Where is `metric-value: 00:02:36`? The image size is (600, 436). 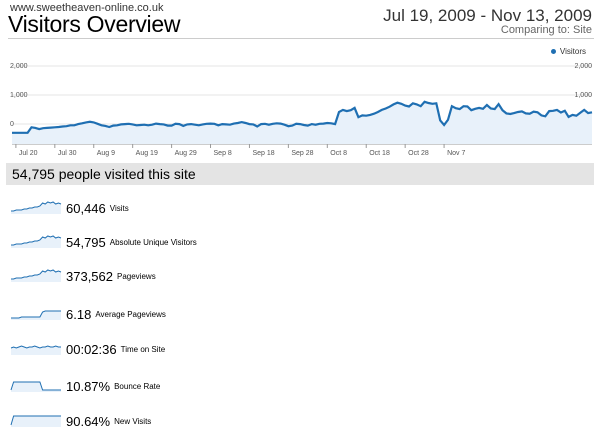 metric-value: 00:02:36 is located at coordinates (91, 349).